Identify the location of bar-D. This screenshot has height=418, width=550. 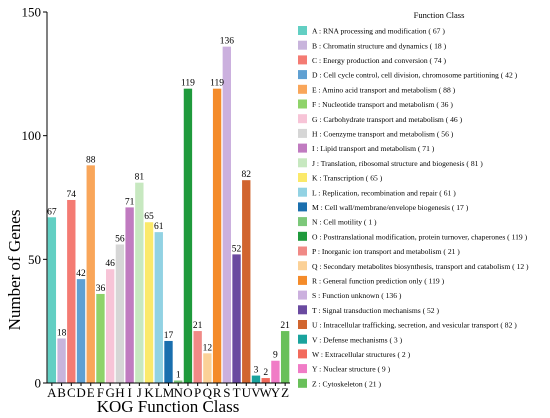
(81, 331).